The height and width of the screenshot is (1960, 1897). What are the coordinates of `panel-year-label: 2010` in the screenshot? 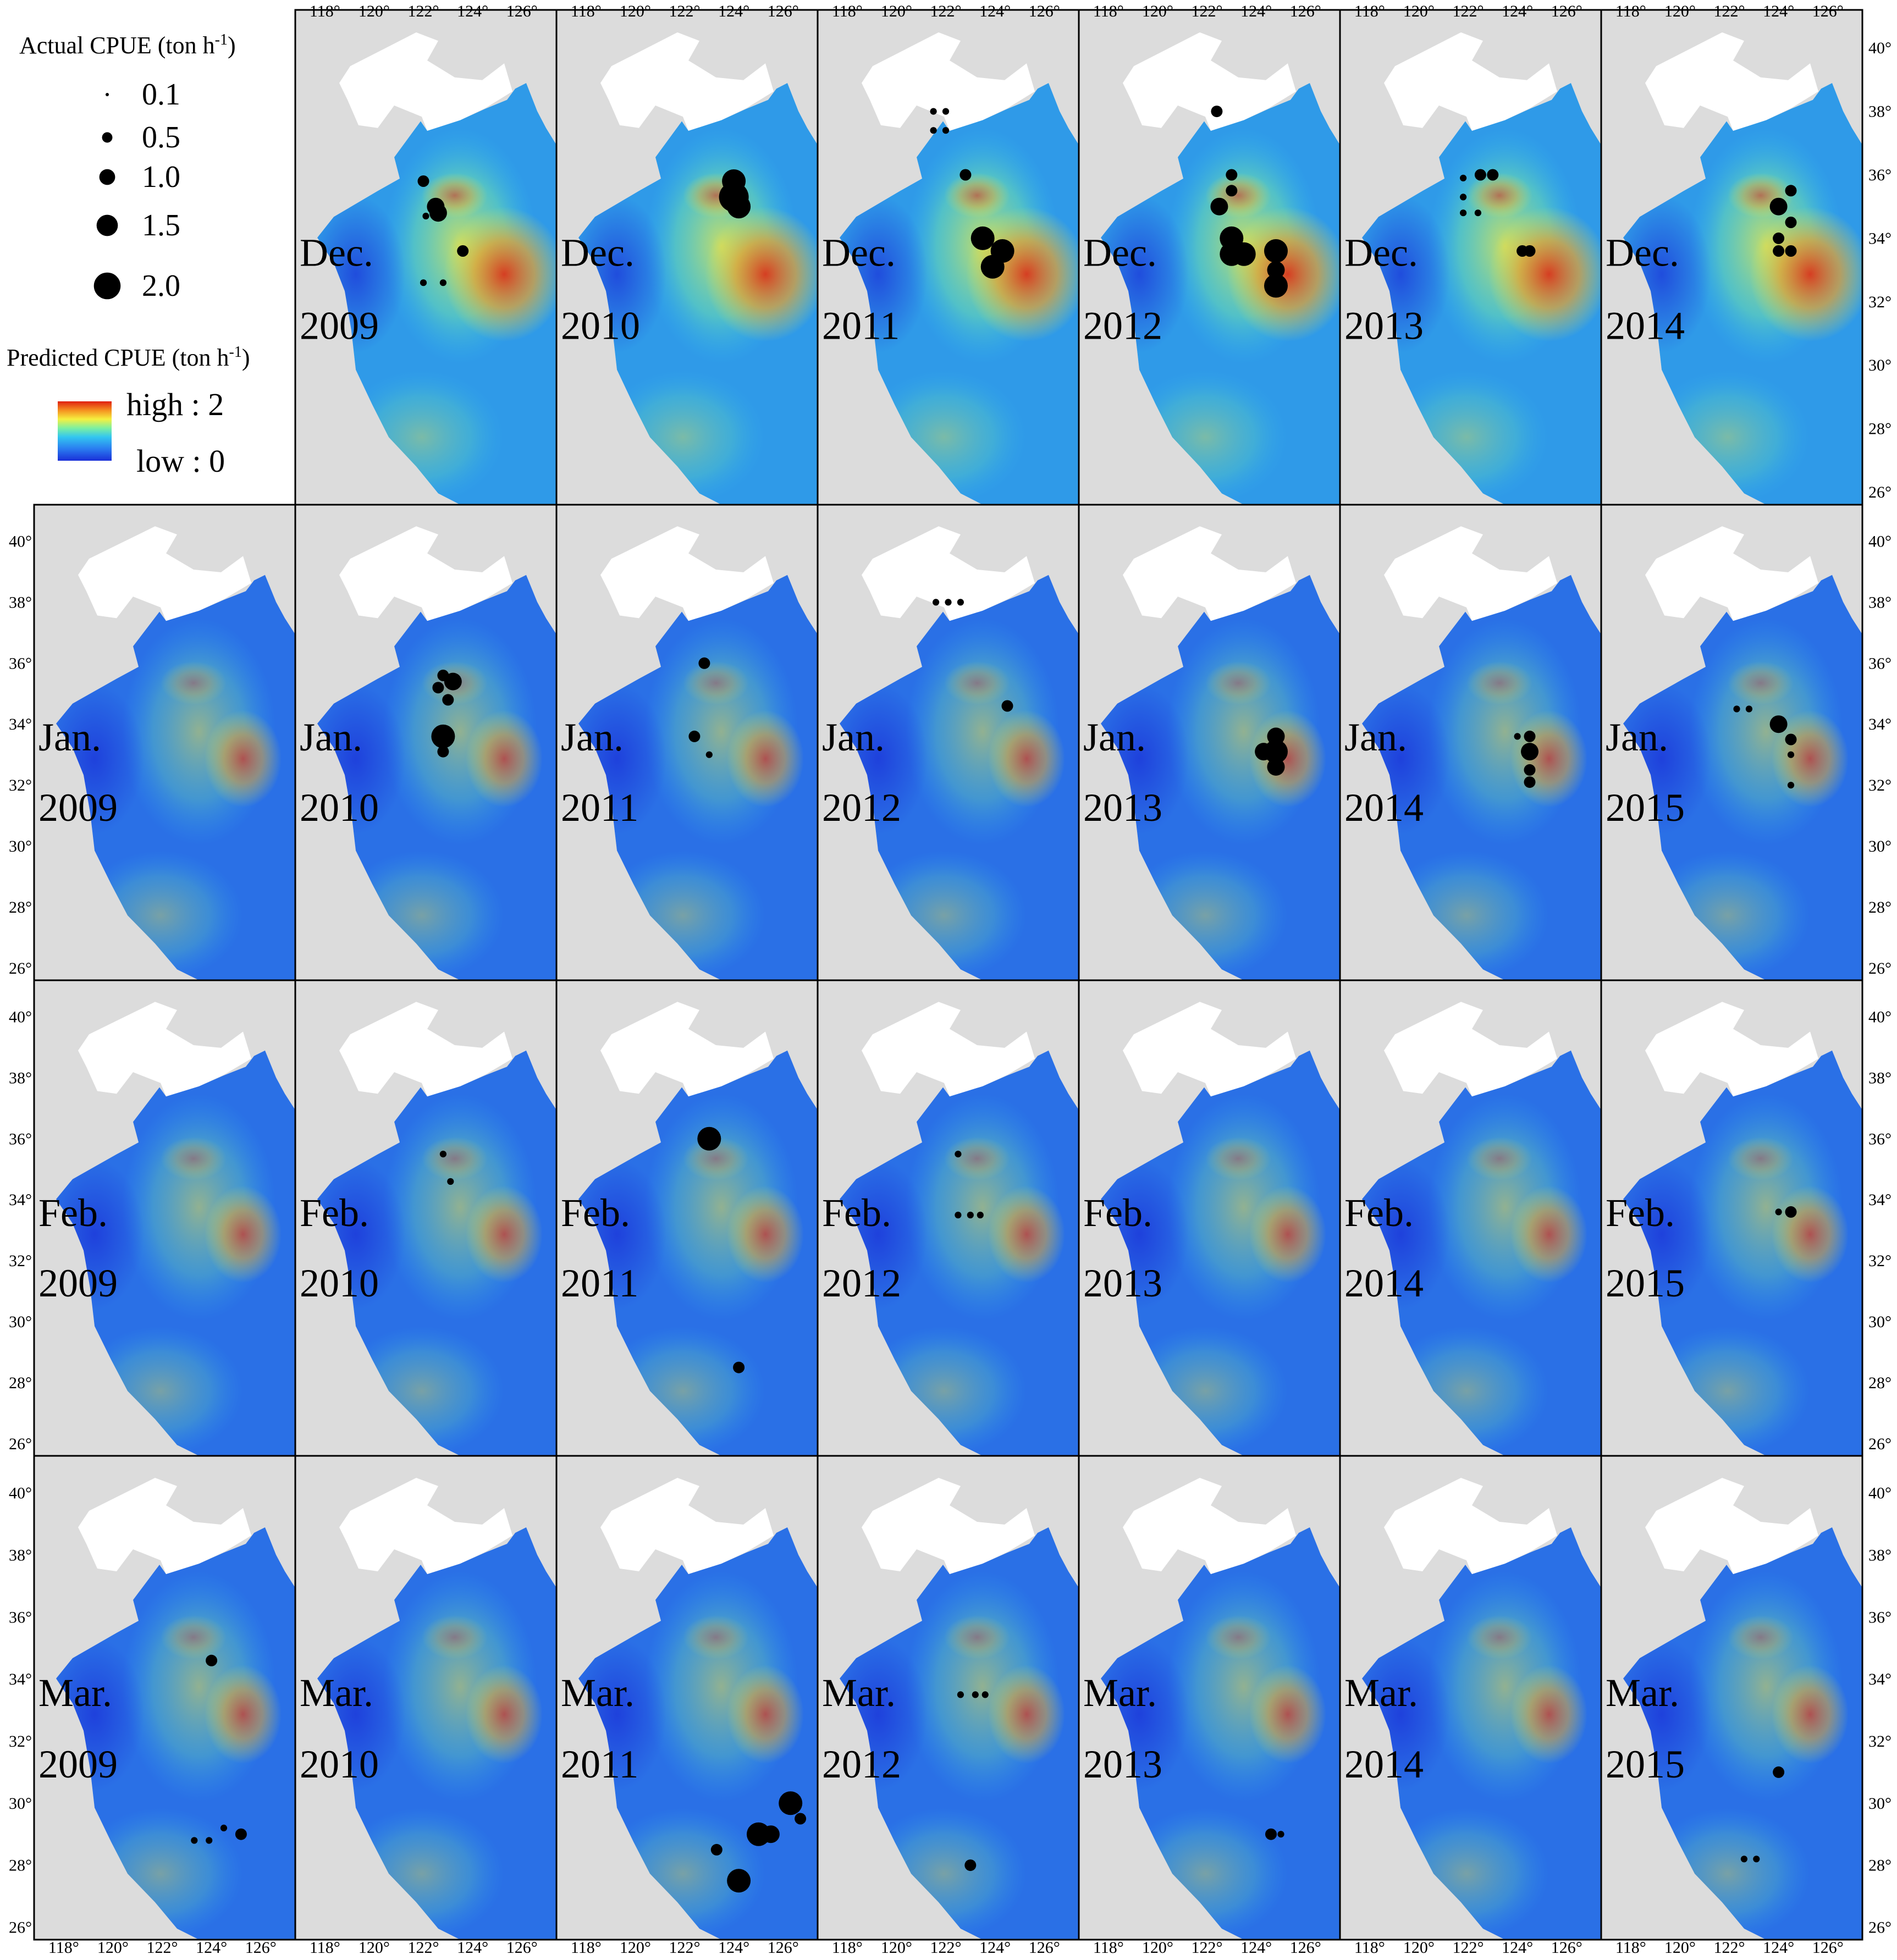 It's located at (339, 808).